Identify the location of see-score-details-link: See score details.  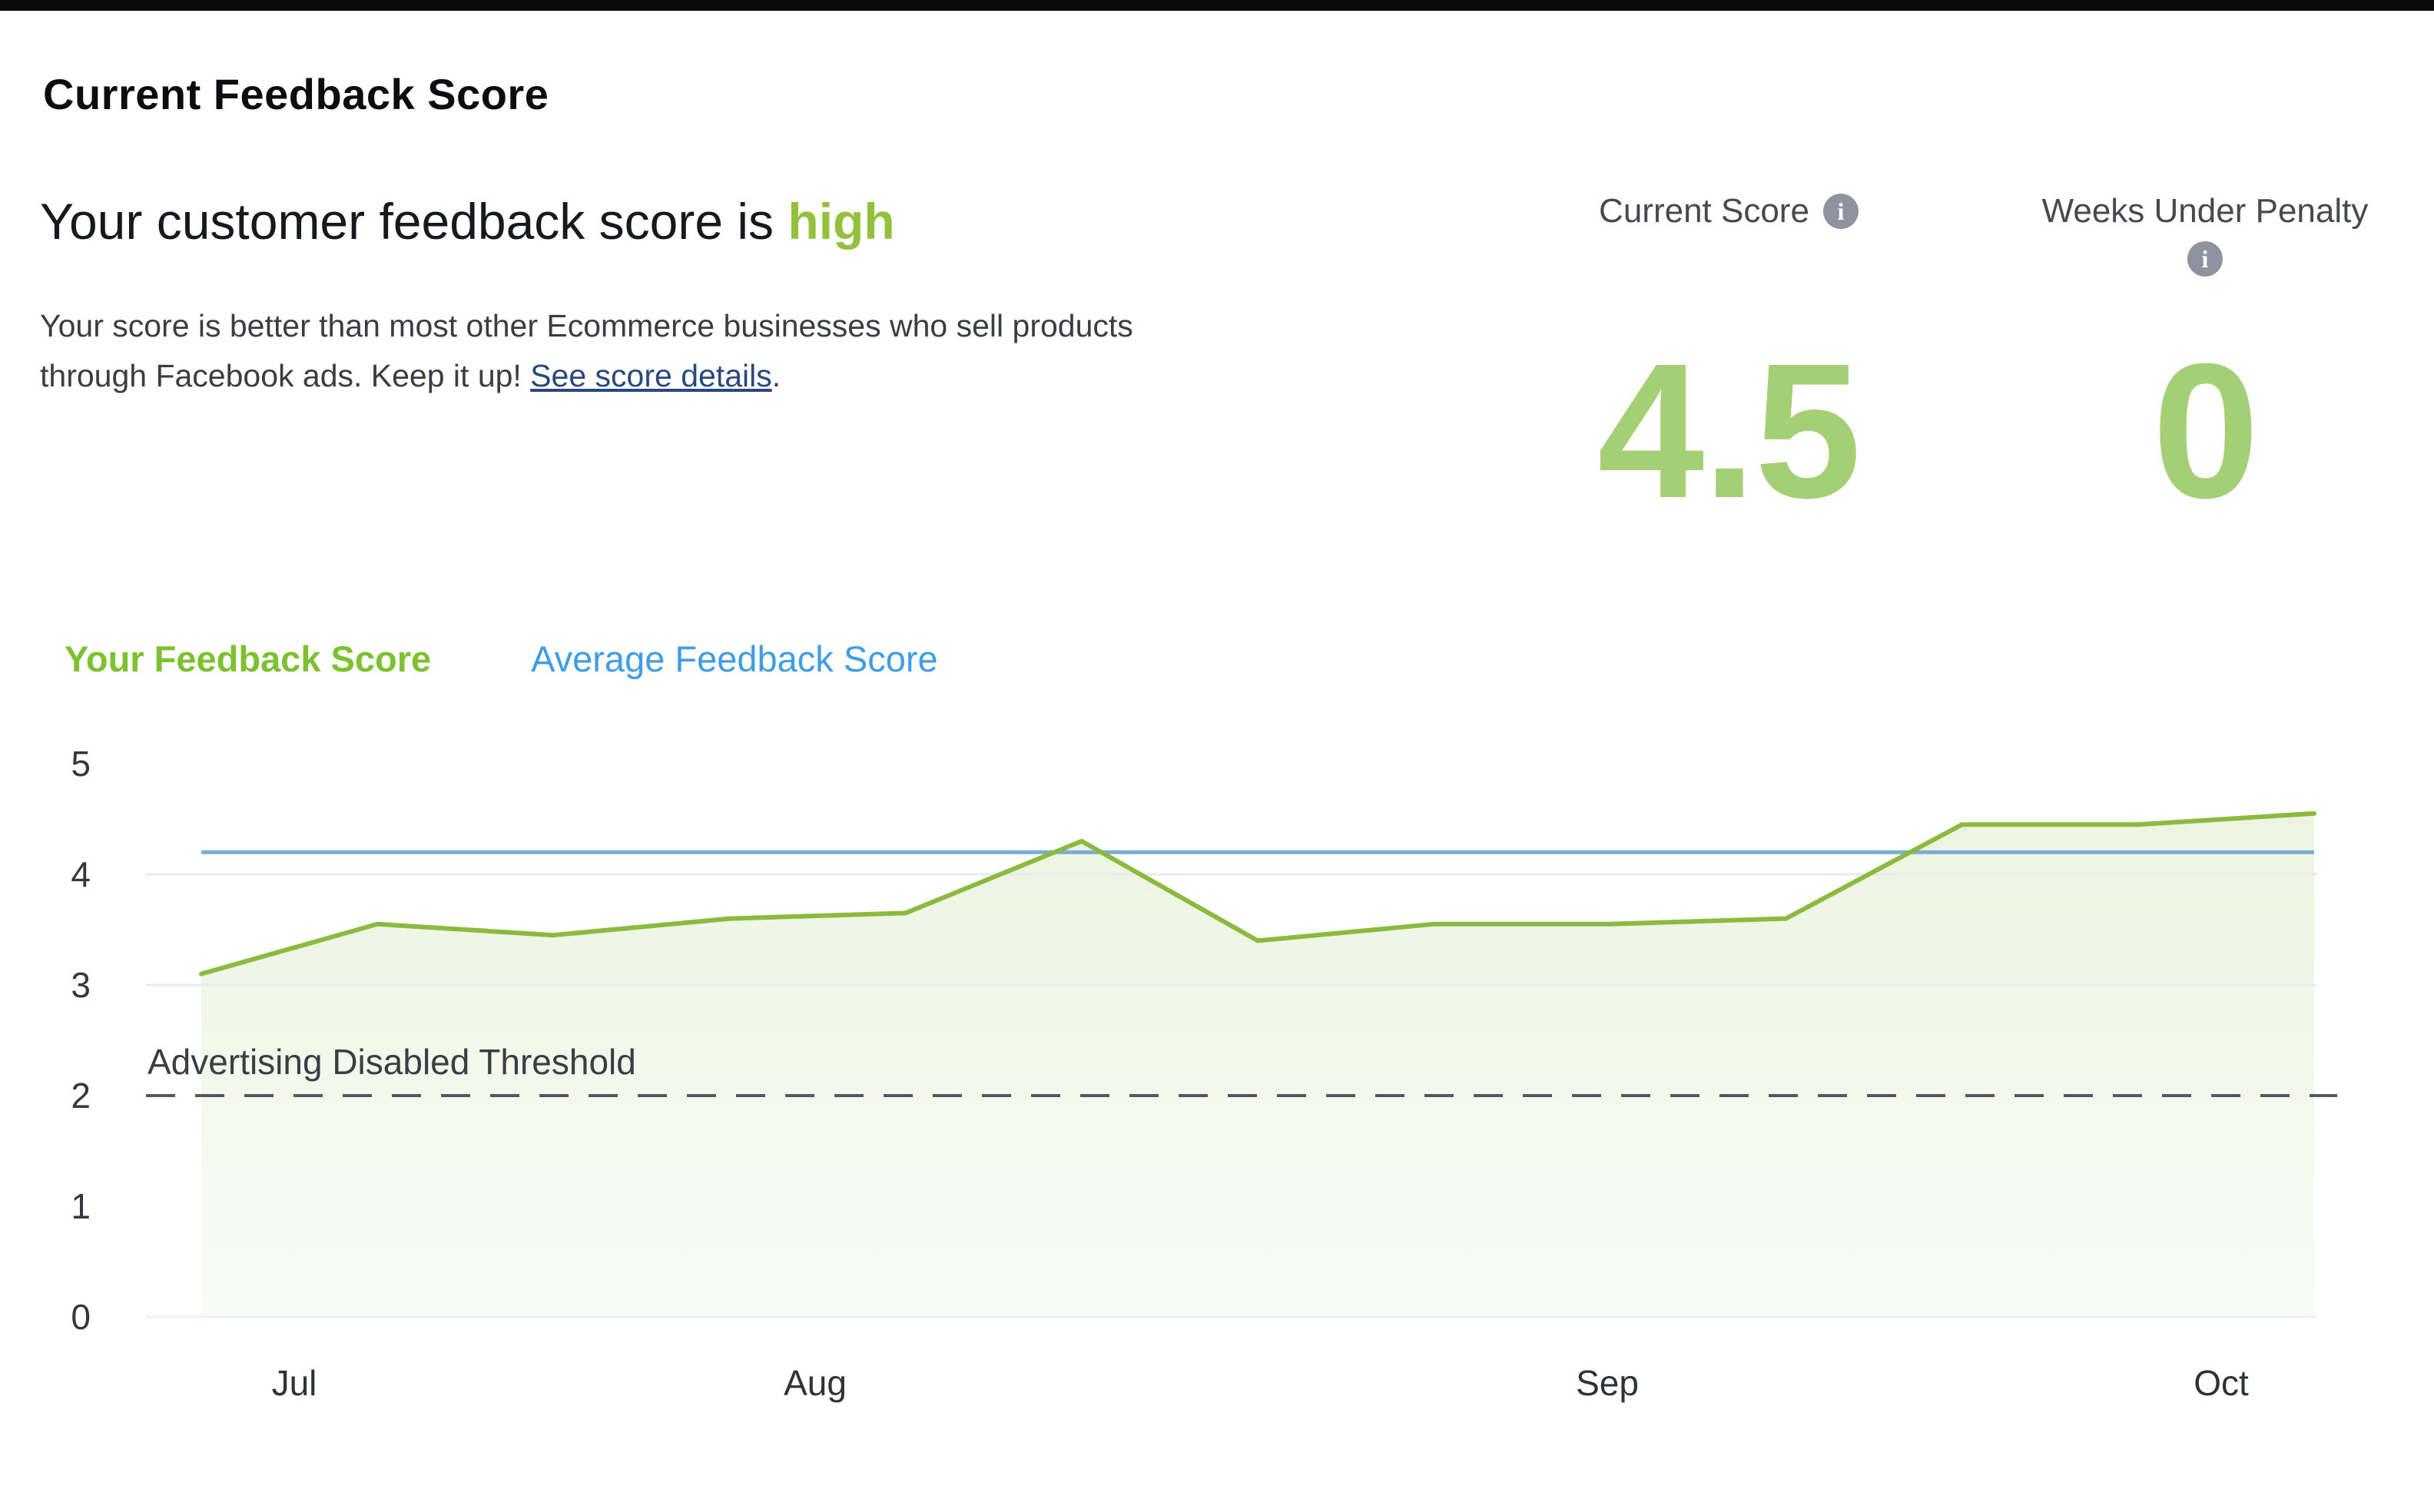
(651, 375).